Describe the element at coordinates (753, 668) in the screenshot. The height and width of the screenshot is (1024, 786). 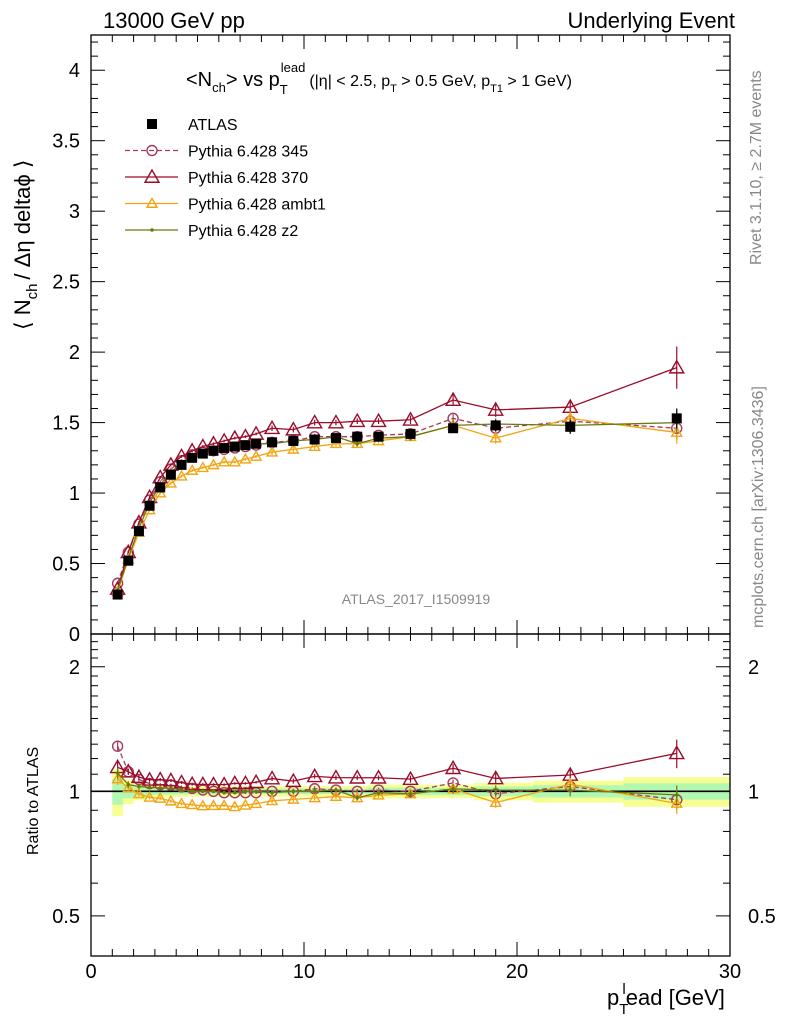
I see `ratio-y-tick-label-right: 2` at that location.